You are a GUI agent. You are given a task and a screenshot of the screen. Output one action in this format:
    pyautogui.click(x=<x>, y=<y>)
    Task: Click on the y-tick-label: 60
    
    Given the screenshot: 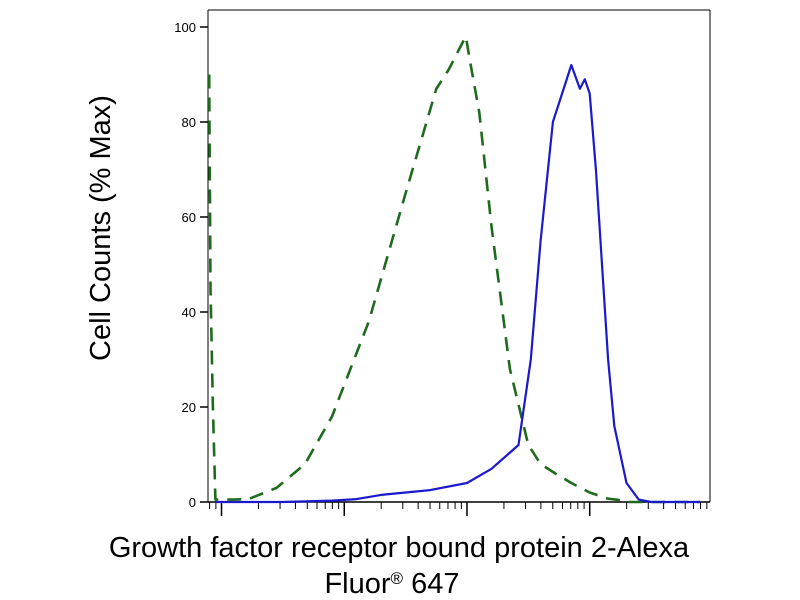 What is the action you would take?
    pyautogui.click(x=189, y=217)
    